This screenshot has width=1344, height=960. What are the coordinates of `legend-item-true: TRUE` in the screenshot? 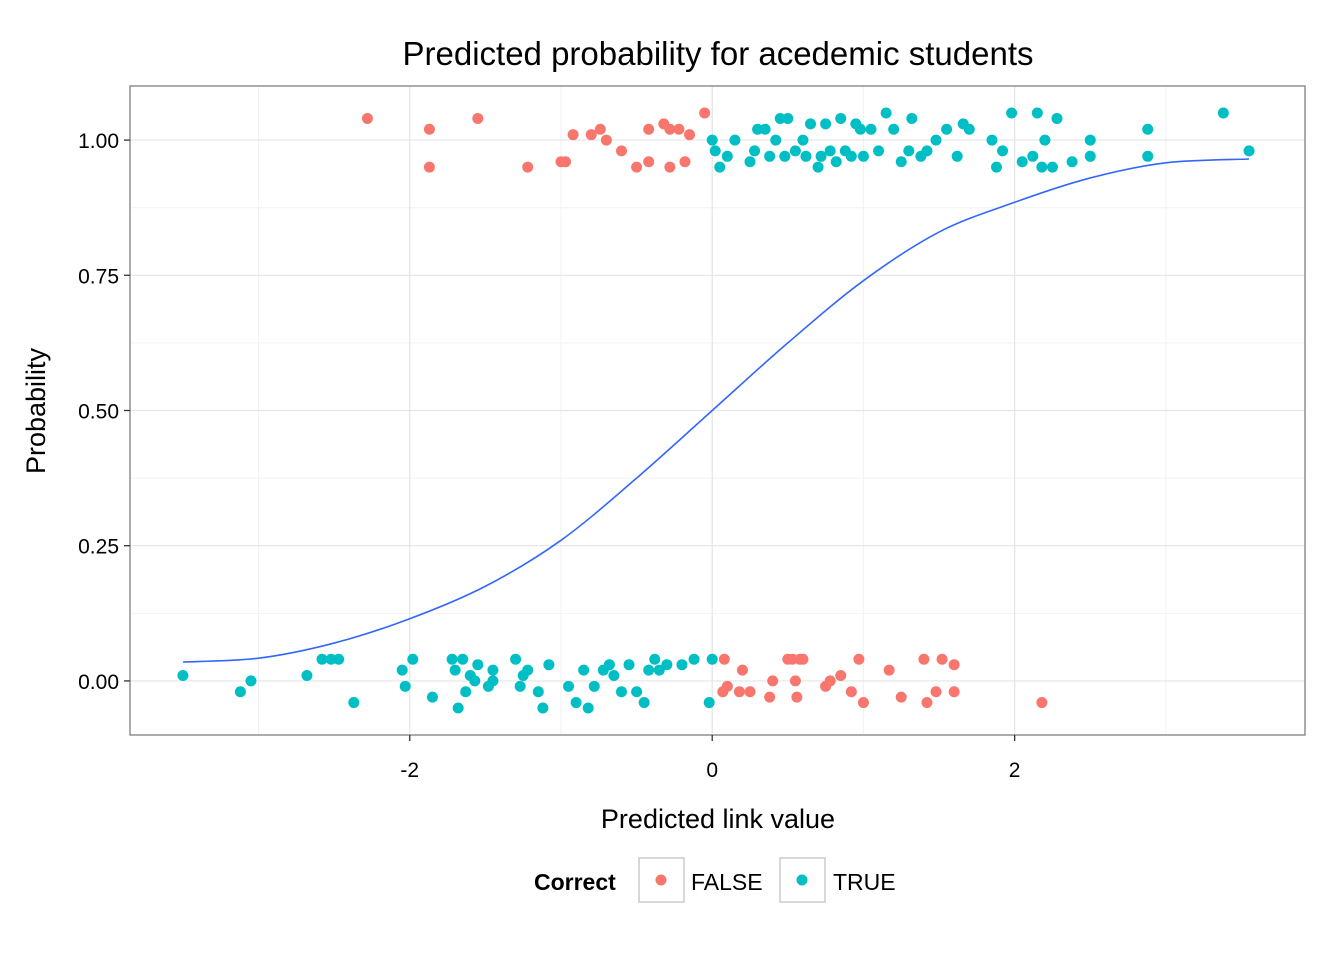 It's located at (837, 880).